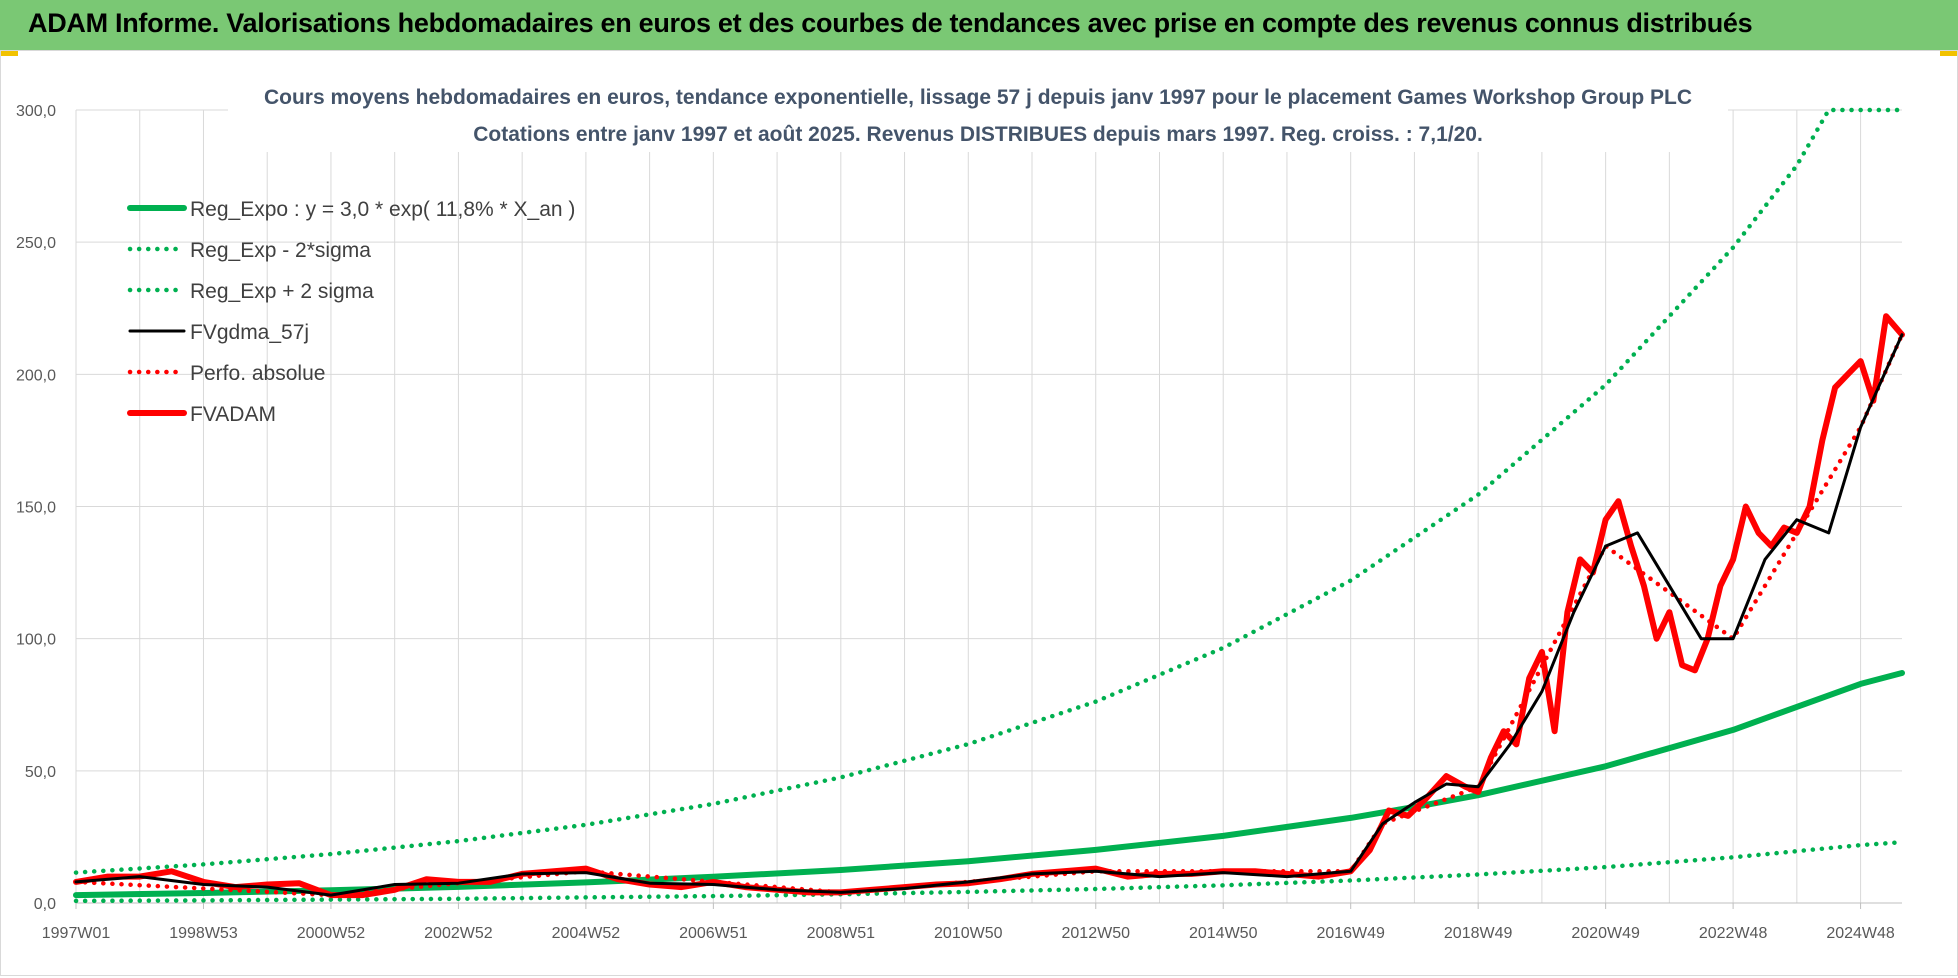 Image resolution: width=1958 pixels, height=978 pixels. Describe the element at coordinates (282, 291) in the screenshot. I see `legend-label: Reg_Exp + 2 sigma` at that location.